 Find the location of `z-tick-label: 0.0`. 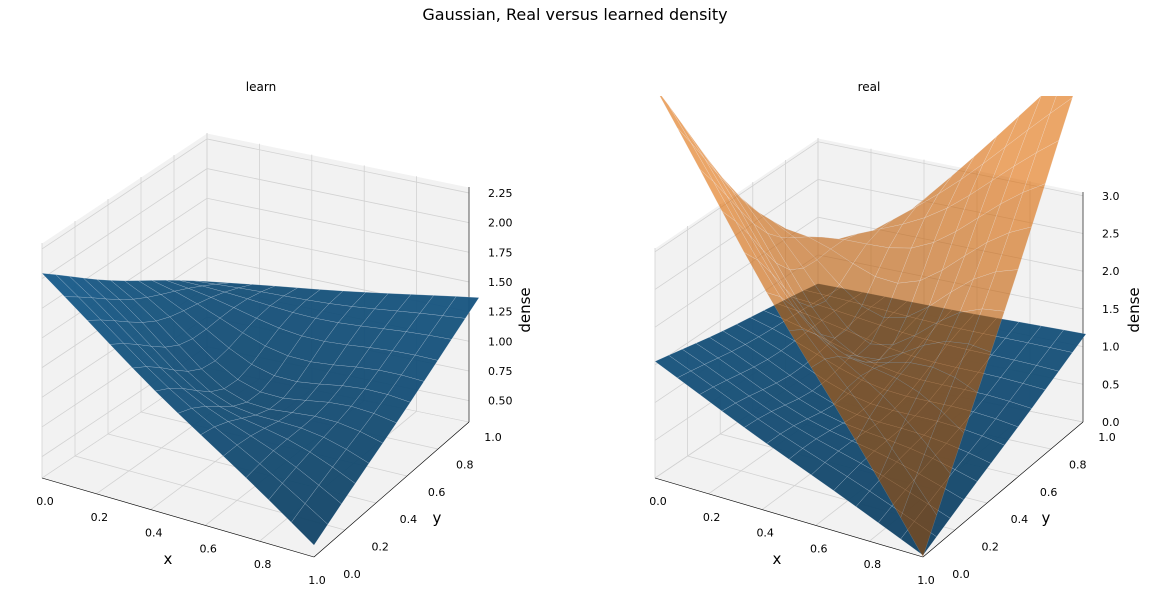

z-tick-label: 0.0 is located at coordinates (1111, 422).